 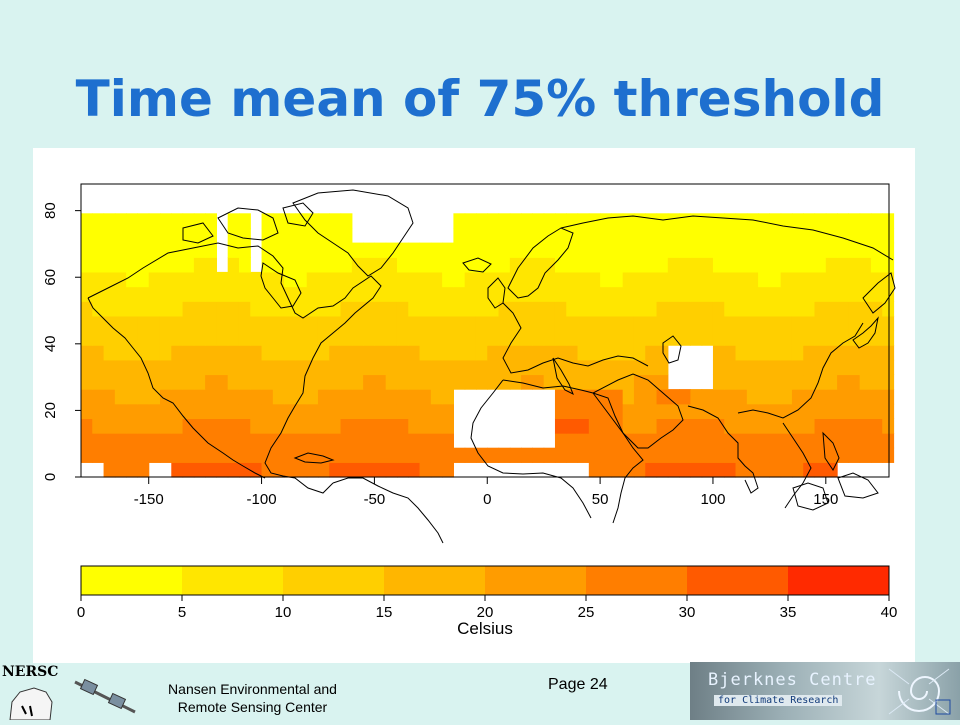 I want to click on bjerknes-logo-title: Bjerknes Centre, so click(x=792, y=680).